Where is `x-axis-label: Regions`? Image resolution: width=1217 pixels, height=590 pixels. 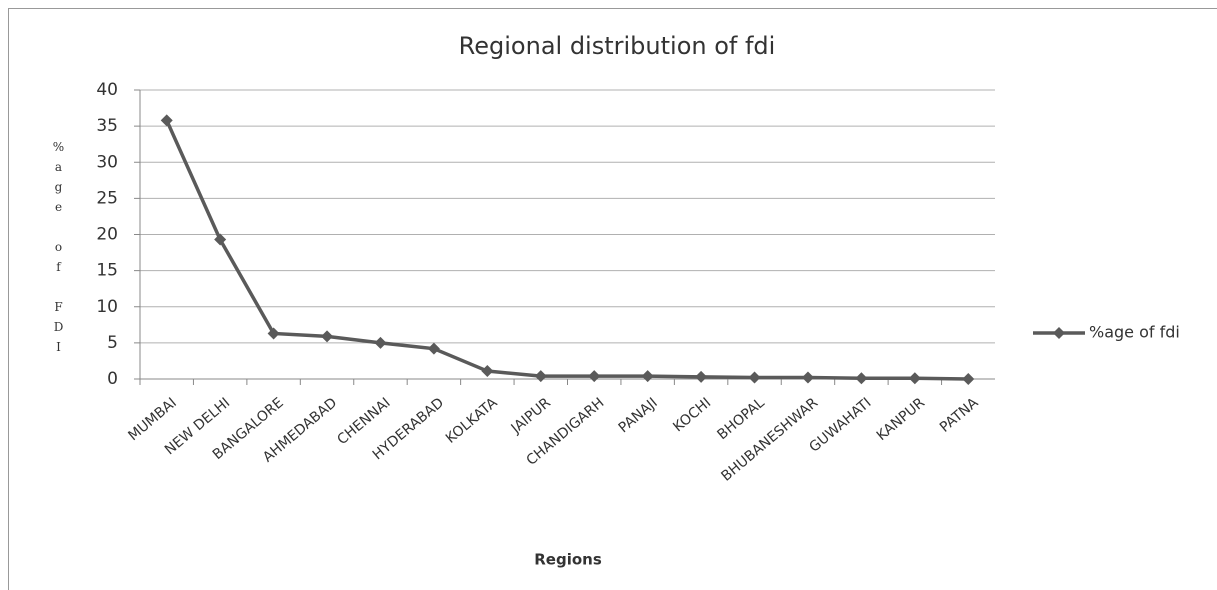 x-axis-label: Regions is located at coordinates (568, 560).